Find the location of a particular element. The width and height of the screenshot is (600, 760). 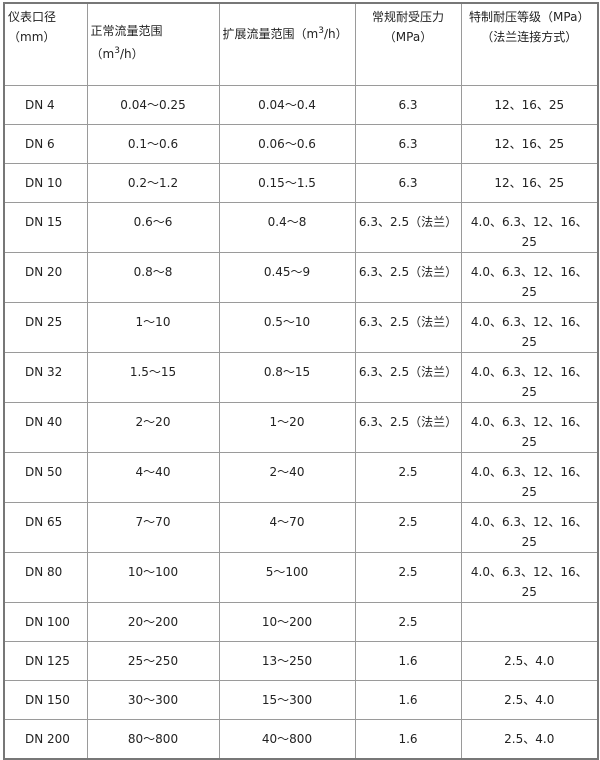

cell-diameter: DN 80 is located at coordinates (45, 577).